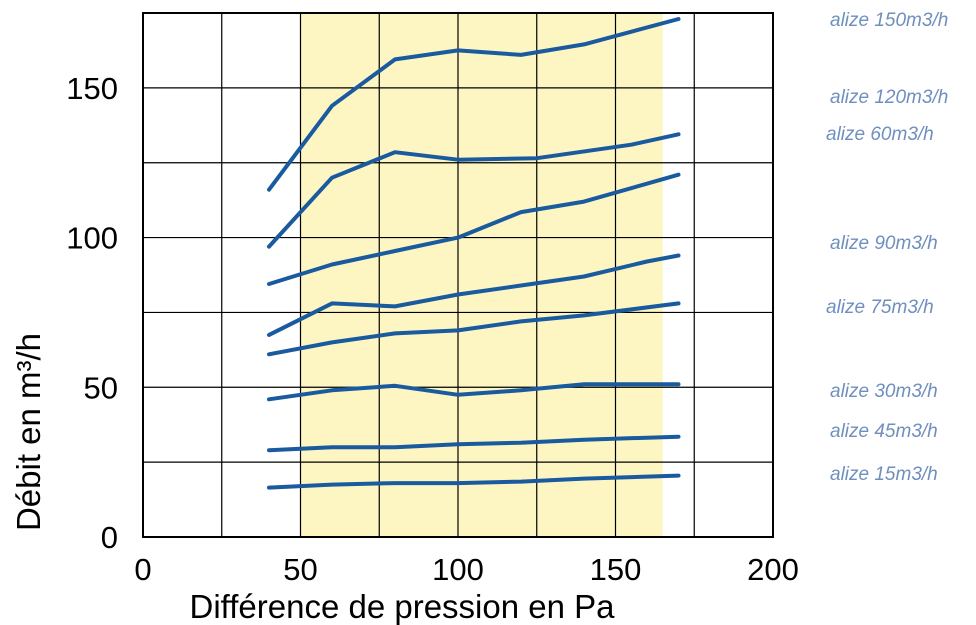 The width and height of the screenshot is (976, 625). Describe the element at coordinates (884, 431) in the screenshot. I see `series-label: alize 45m3/h` at that location.